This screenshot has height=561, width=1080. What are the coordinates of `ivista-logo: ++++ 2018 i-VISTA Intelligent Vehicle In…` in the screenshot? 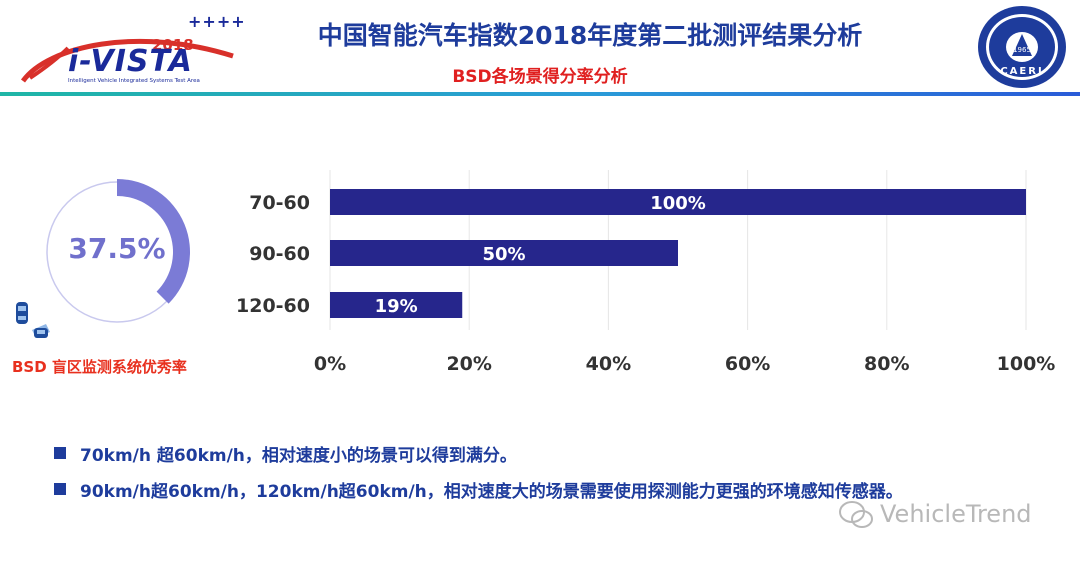 It's located at (130, 46).